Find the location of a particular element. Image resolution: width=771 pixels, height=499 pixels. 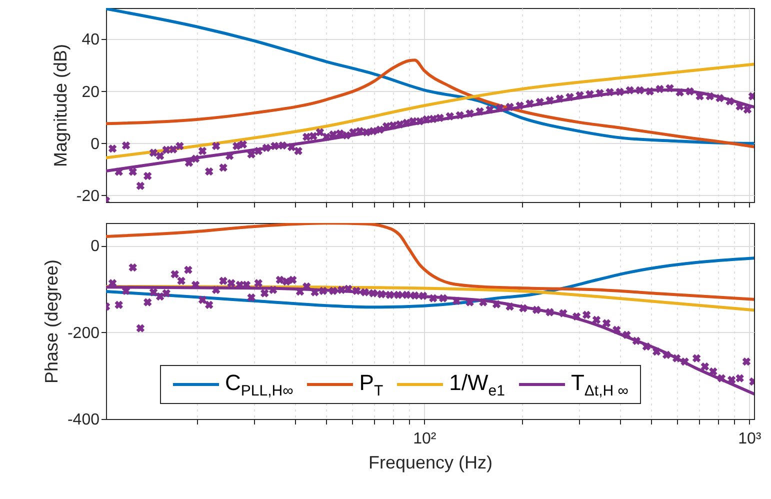

legend-label: T$_{Δt,H ∞}$ is located at coordinates (599, 385).